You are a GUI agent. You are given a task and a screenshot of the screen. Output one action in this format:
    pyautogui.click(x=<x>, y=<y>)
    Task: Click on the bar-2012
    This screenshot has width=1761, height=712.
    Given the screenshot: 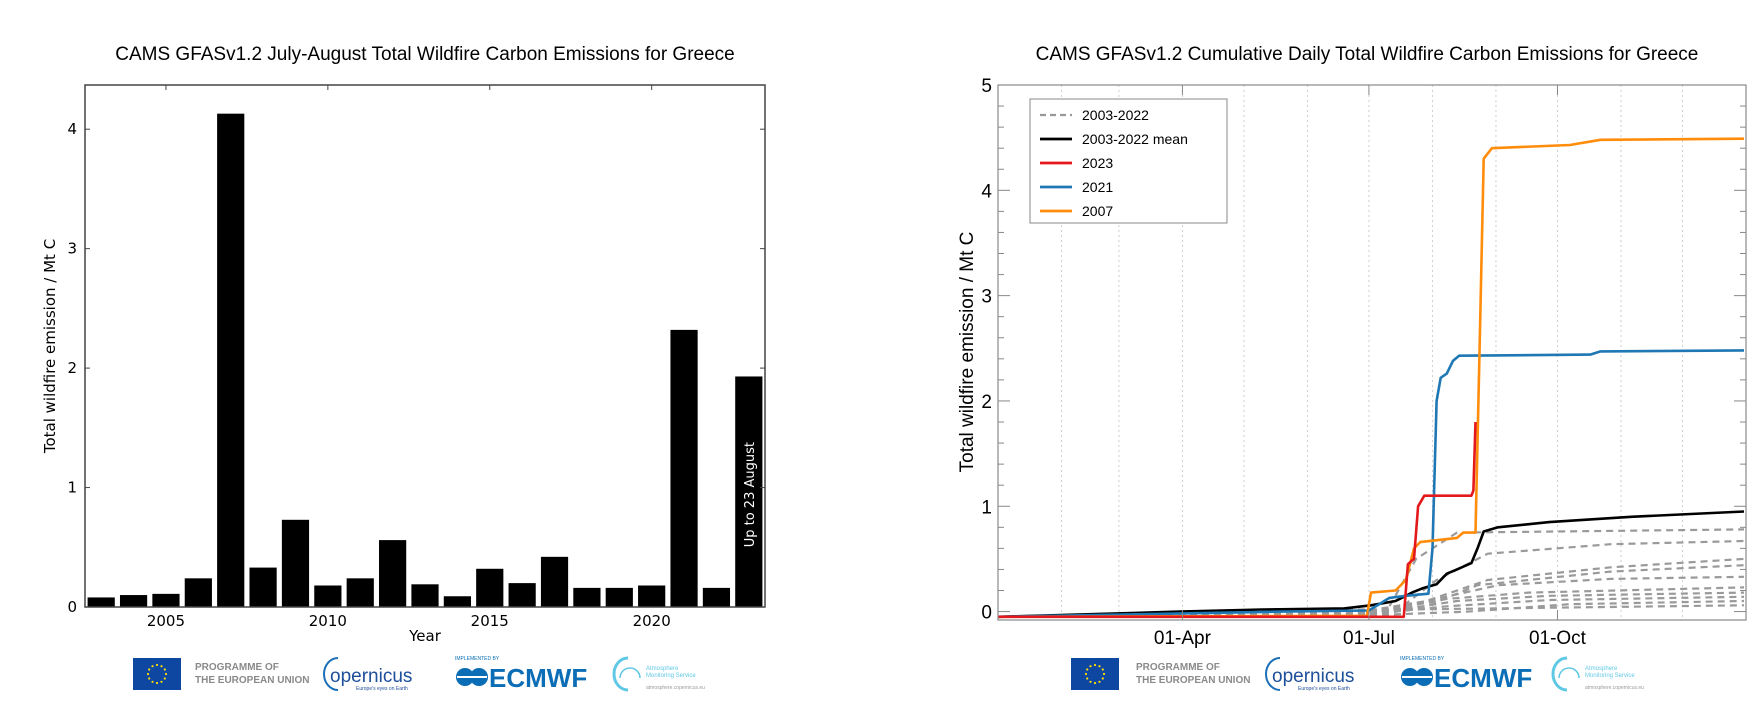 What is the action you would take?
    pyautogui.click(x=393, y=573)
    